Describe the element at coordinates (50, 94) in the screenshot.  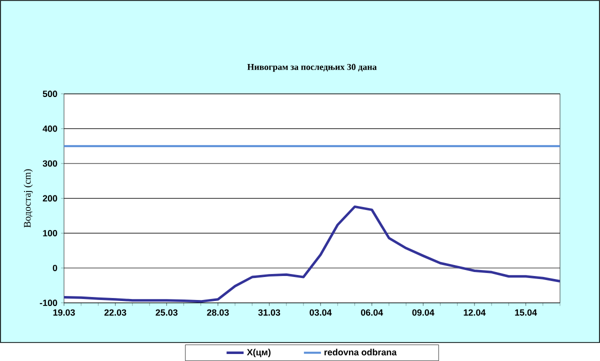
I see `y-tick-label: 500` at that location.